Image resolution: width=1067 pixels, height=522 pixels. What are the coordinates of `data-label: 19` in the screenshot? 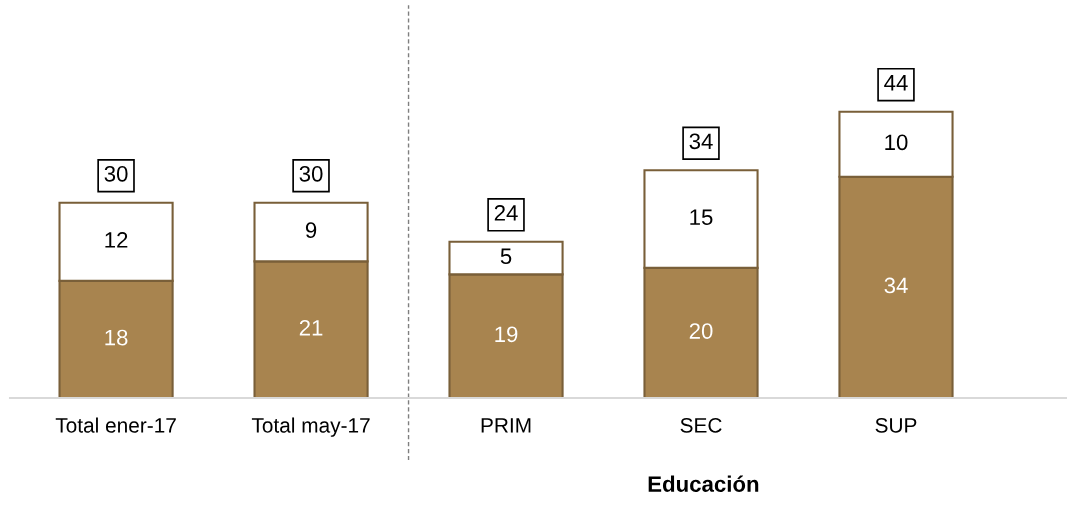 It's located at (506, 334).